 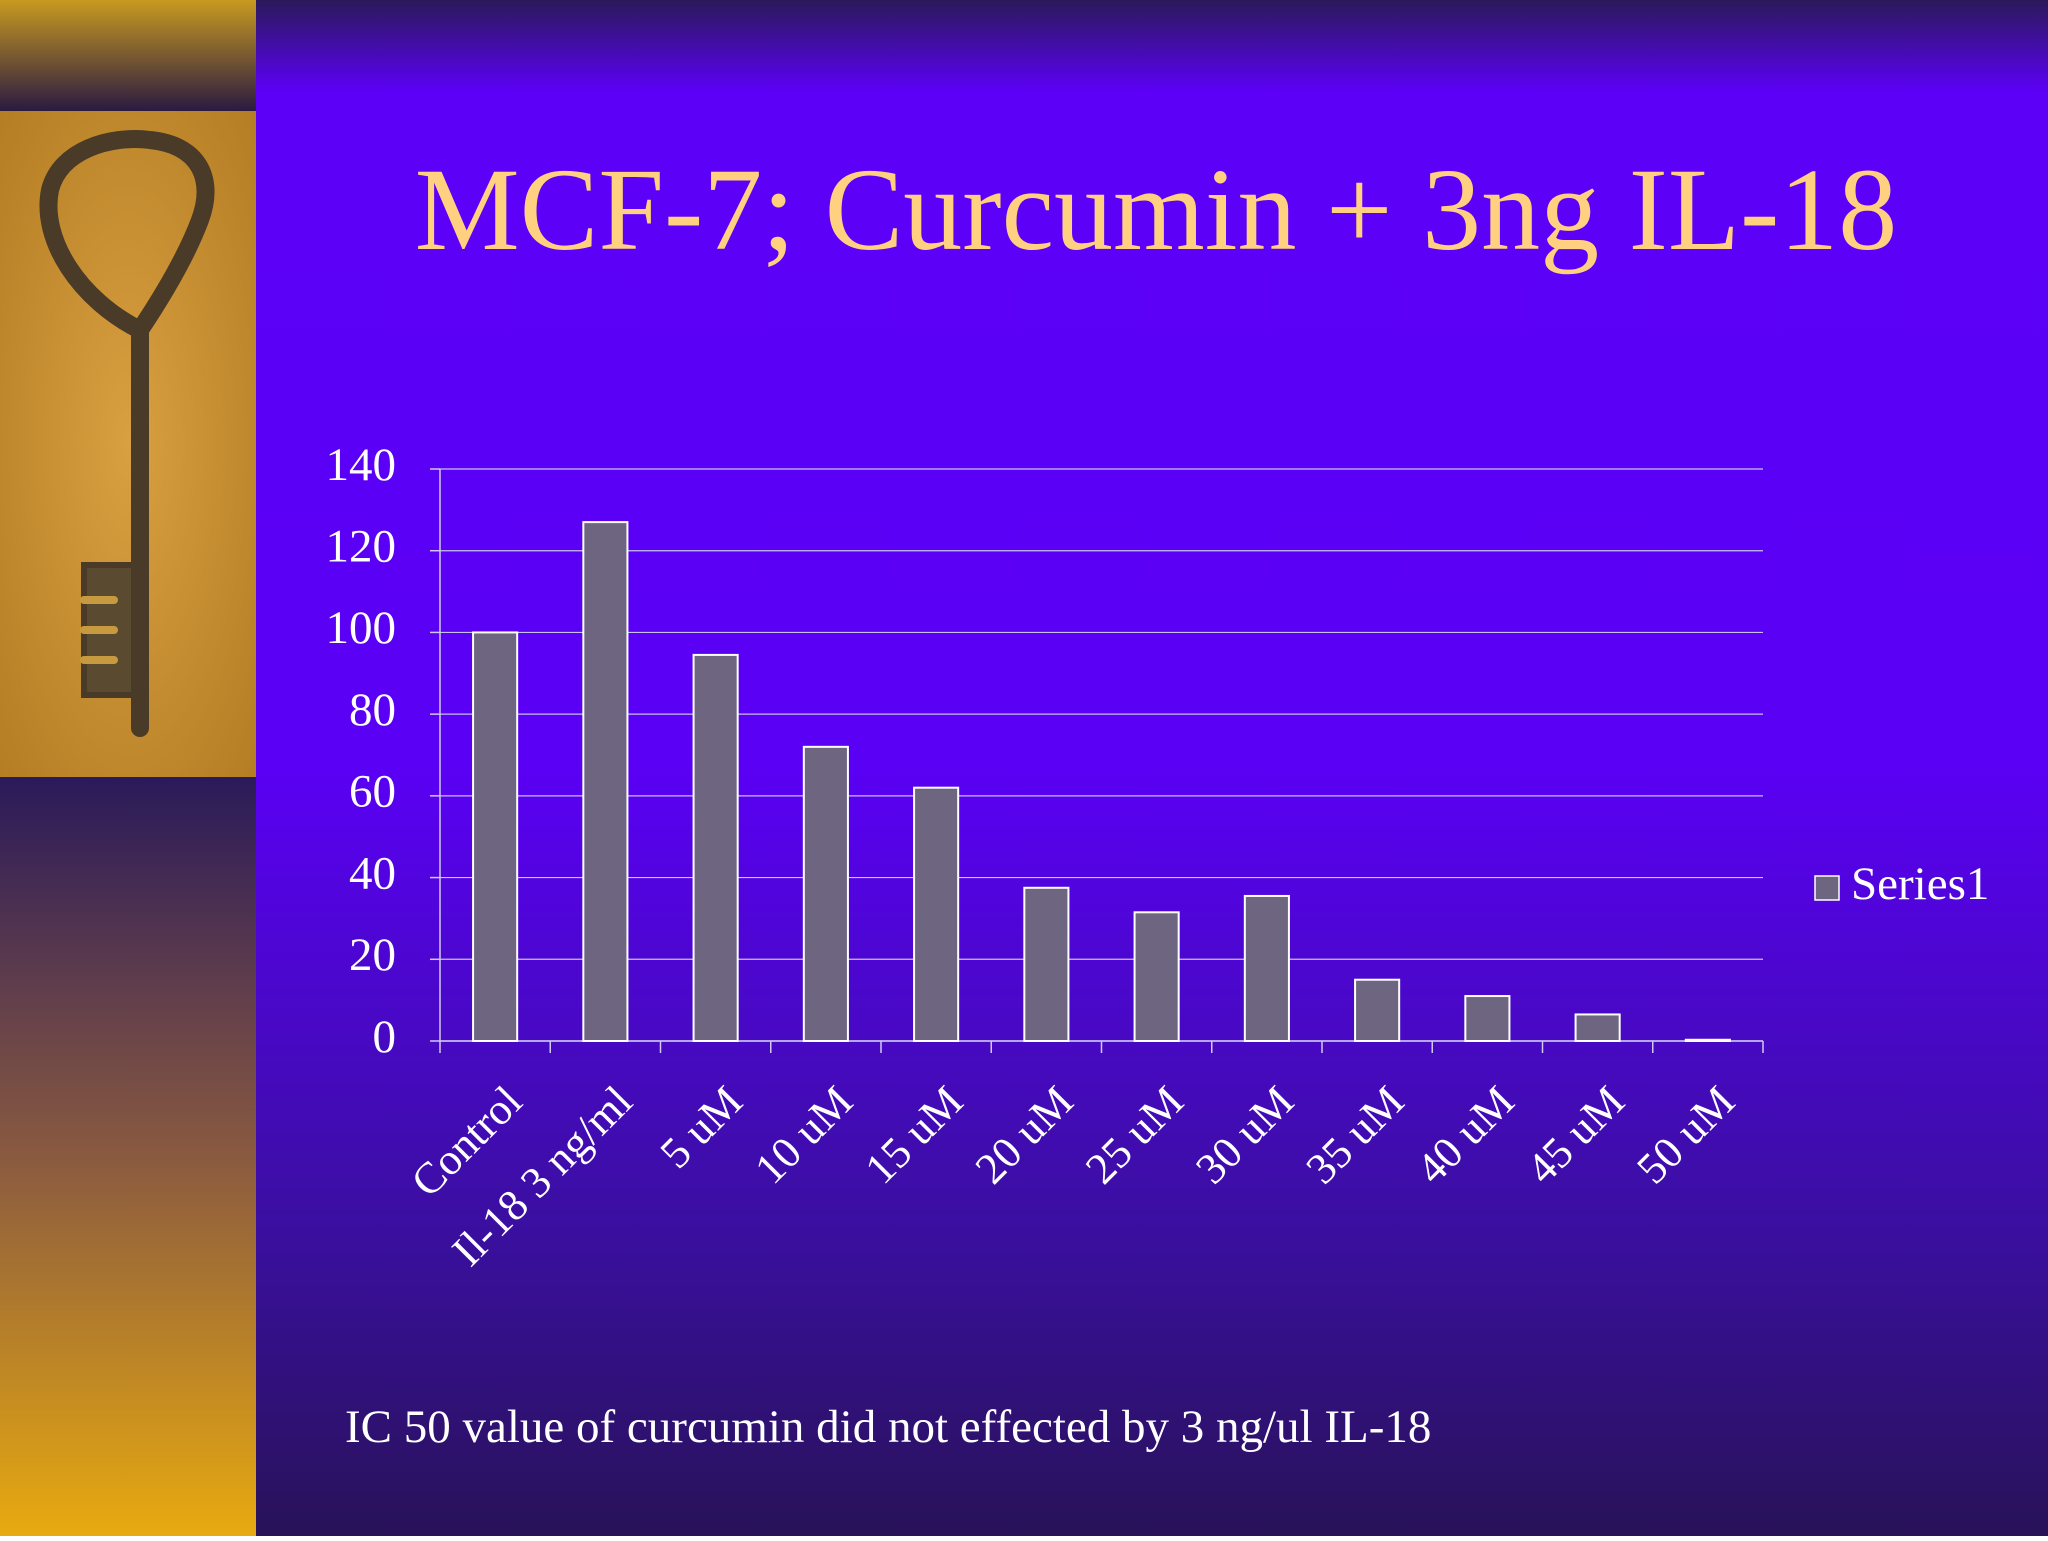 I want to click on strip-top, so click(x=128, y=55).